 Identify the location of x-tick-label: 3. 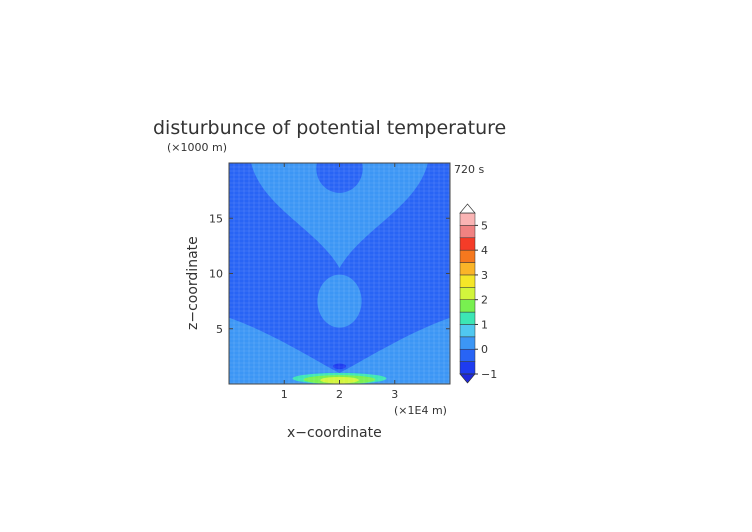
(394, 394).